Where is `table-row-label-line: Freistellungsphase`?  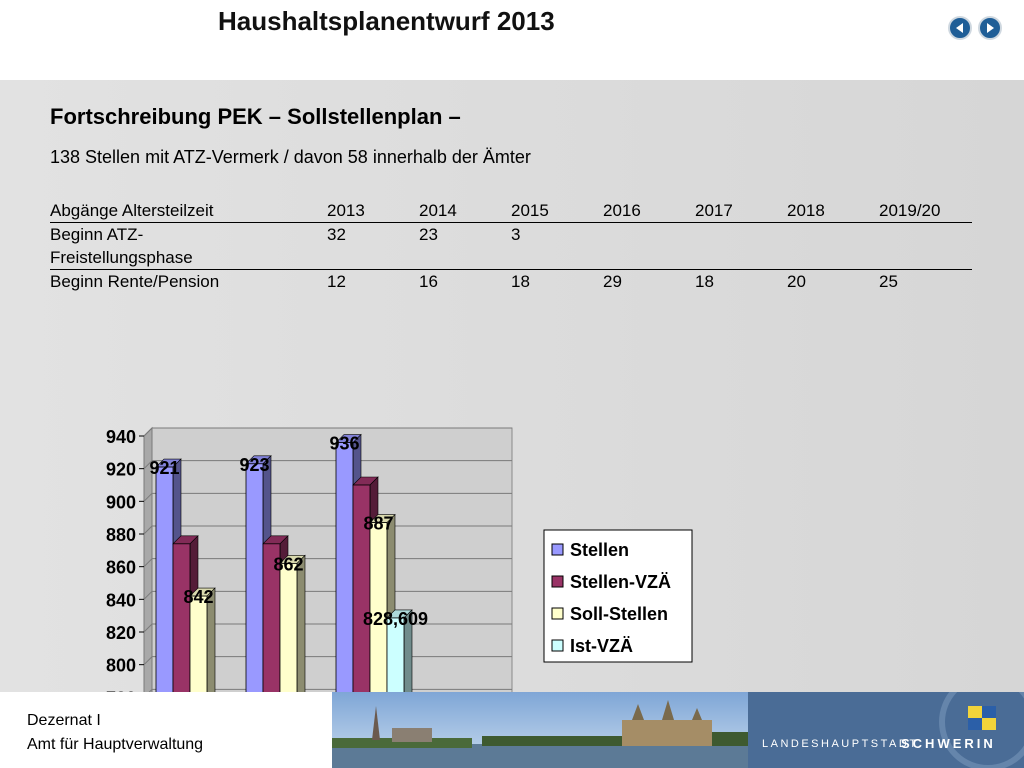 table-row-label-line: Freistellungsphase is located at coordinates (121, 257).